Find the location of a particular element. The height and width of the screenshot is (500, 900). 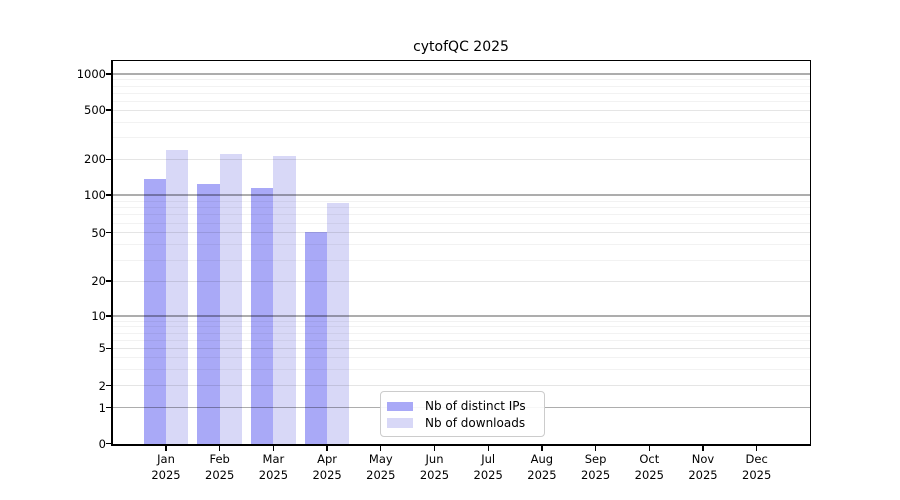

x-tick-feb is located at coordinates (220, 448).